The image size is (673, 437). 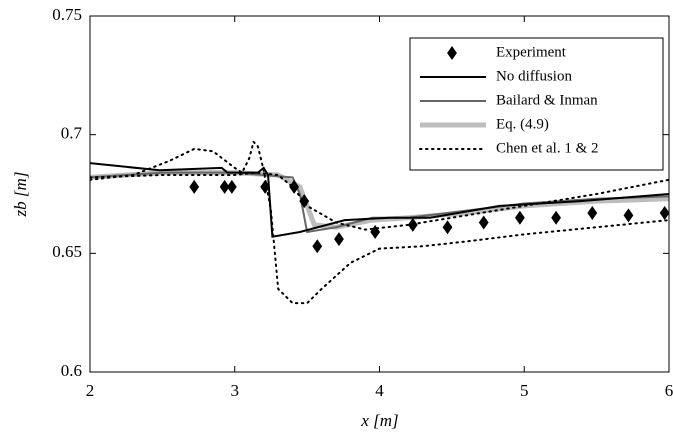 What do you see at coordinates (531, 52) in the screenshot?
I see `legend-label: Experiment` at bounding box center [531, 52].